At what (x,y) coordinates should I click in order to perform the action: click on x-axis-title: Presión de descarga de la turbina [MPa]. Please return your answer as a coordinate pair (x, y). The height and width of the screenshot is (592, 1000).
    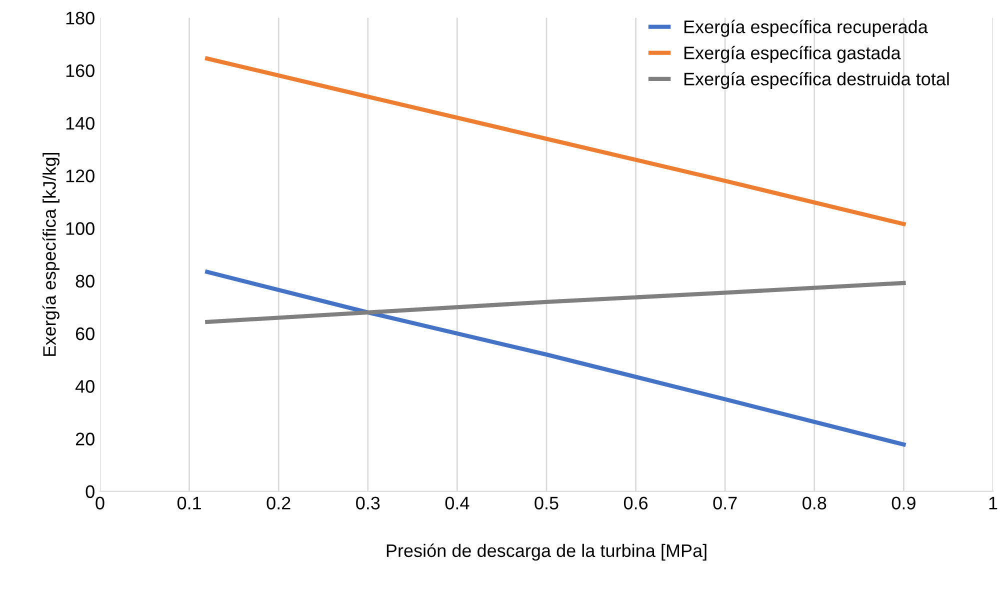
    Looking at the image, I should click on (546, 552).